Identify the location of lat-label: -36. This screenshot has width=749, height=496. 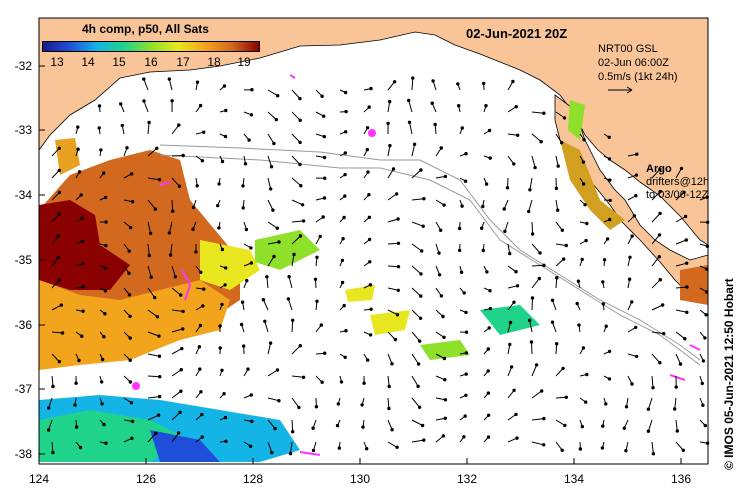
(23, 325).